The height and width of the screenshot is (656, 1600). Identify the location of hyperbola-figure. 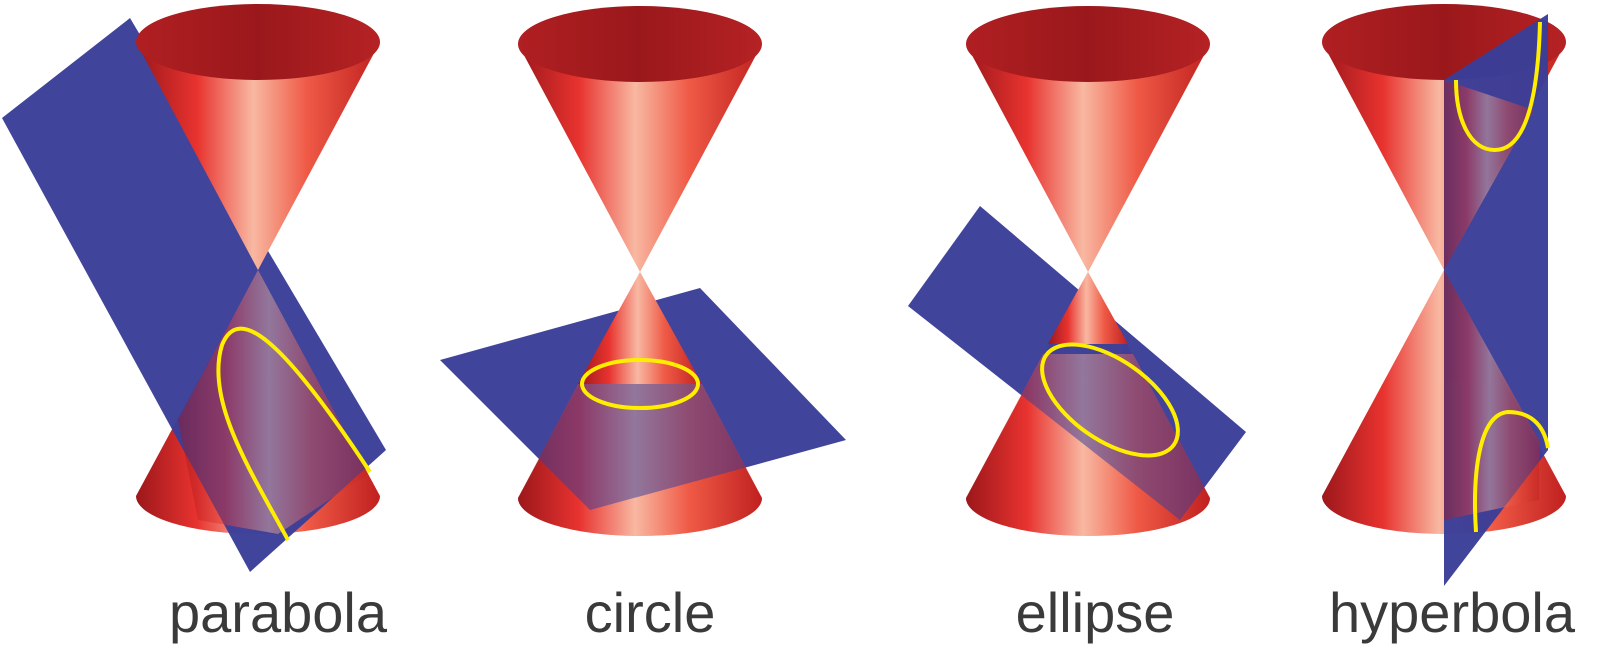
(1444, 295).